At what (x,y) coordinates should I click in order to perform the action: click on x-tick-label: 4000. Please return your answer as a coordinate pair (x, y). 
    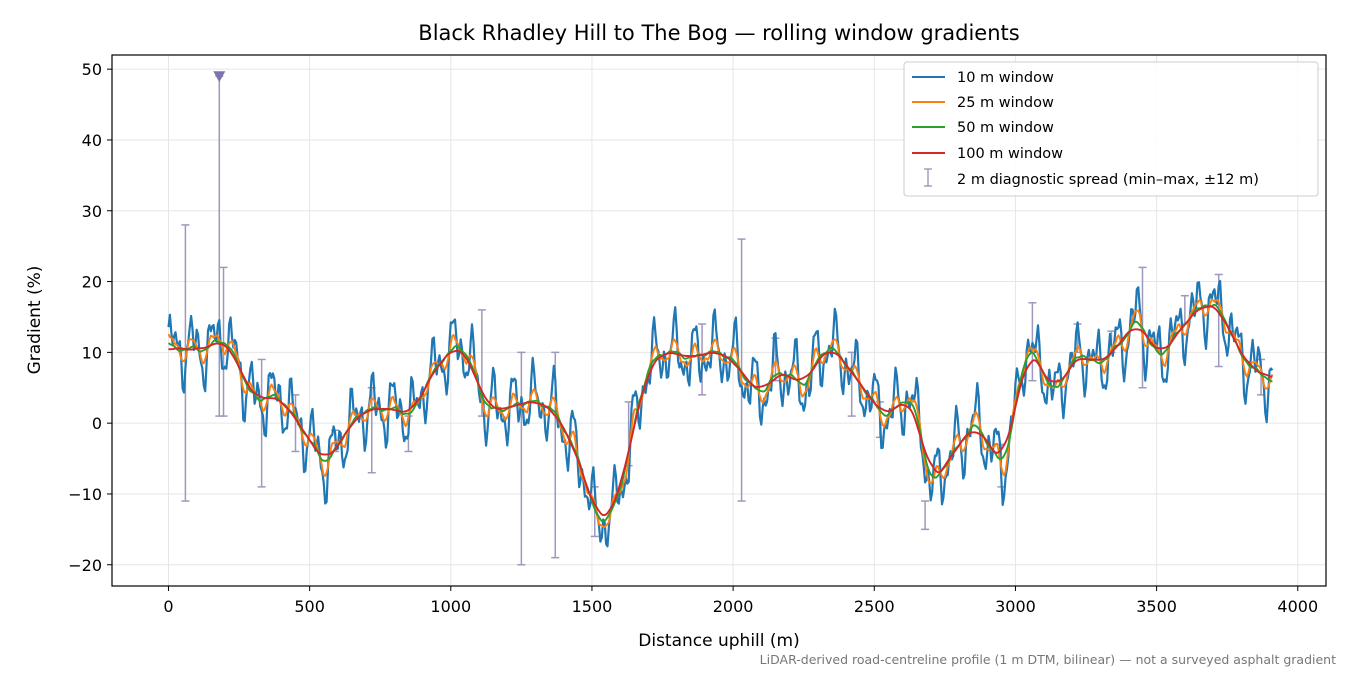
    Looking at the image, I should click on (1297, 606).